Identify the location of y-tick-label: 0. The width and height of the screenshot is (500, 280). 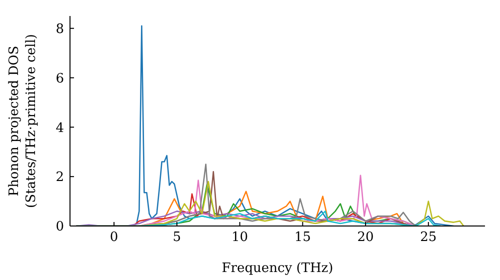
(60, 227).